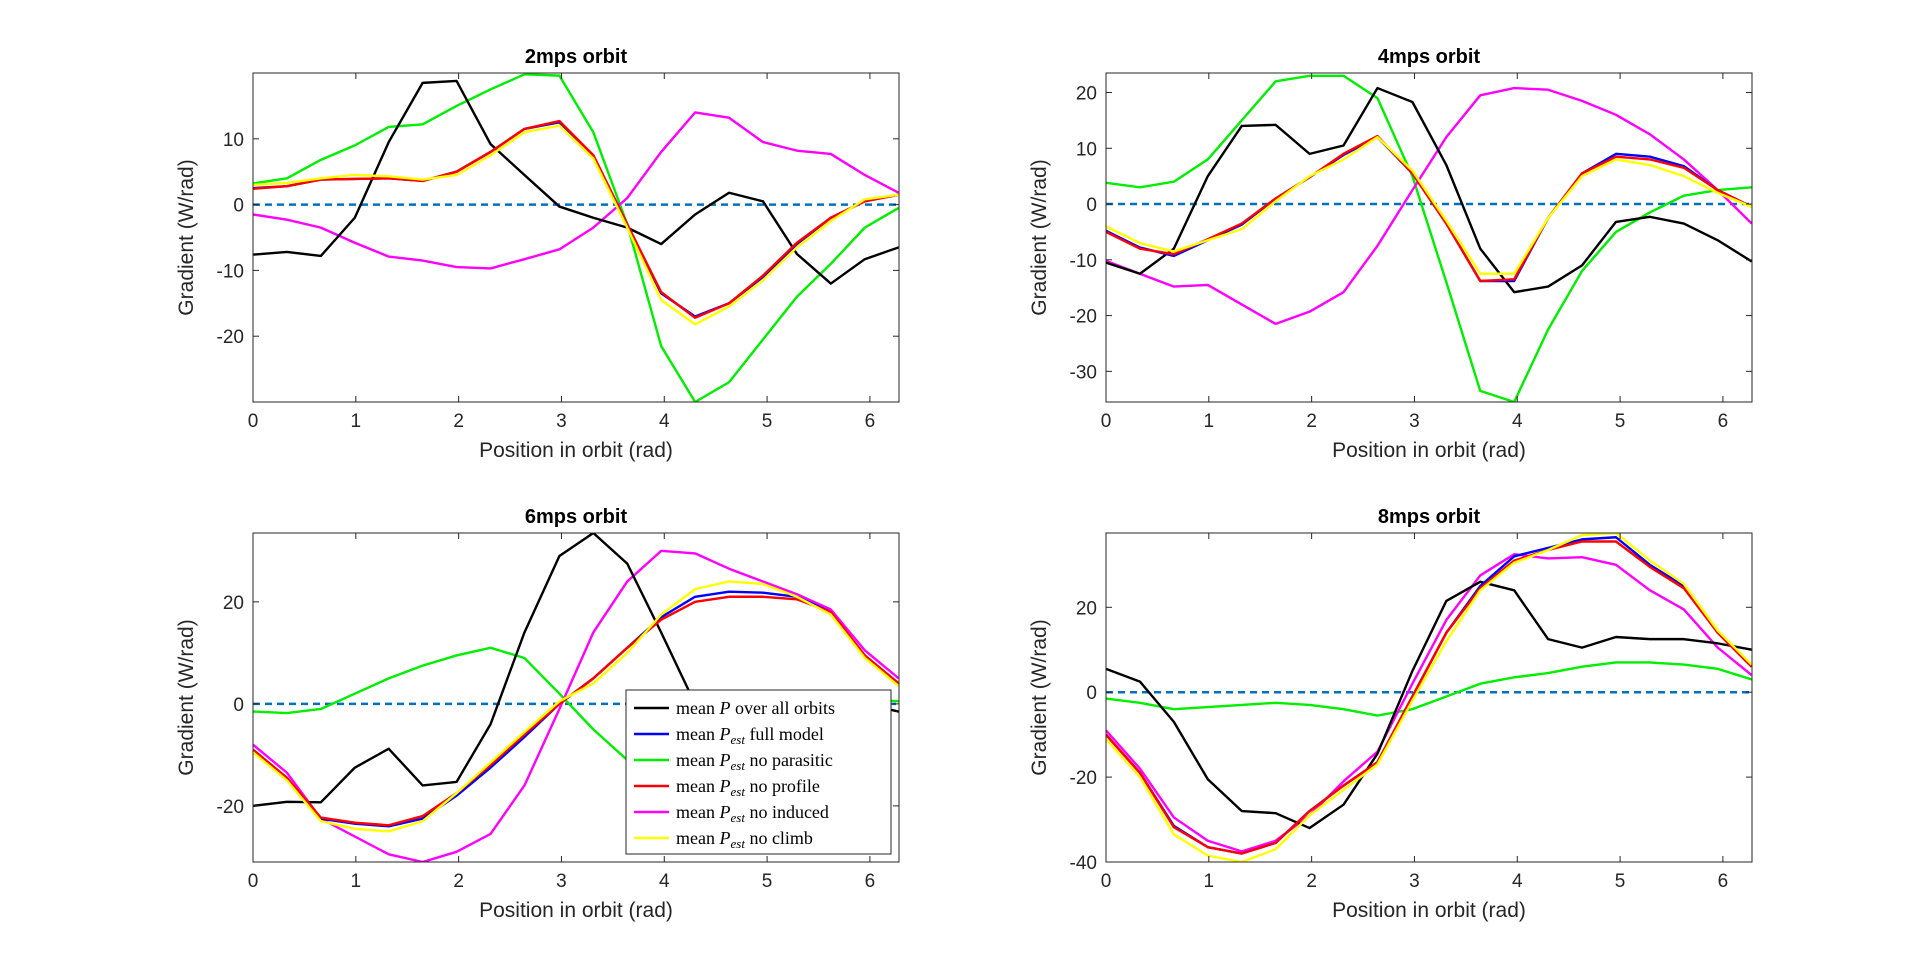 This screenshot has width=1920, height=963. I want to click on legend-label: mean Pest no climb, so click(744, 839).